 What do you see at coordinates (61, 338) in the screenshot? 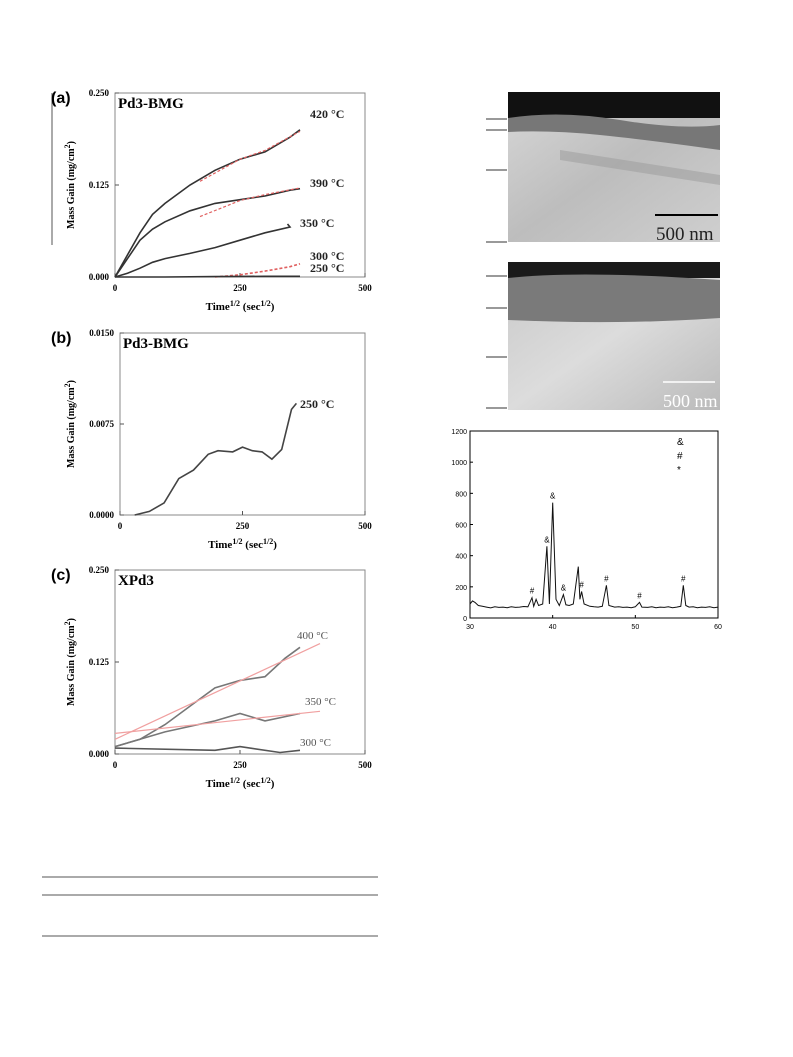
I see `panel-label: (b)` at bounding box center [61, 338].